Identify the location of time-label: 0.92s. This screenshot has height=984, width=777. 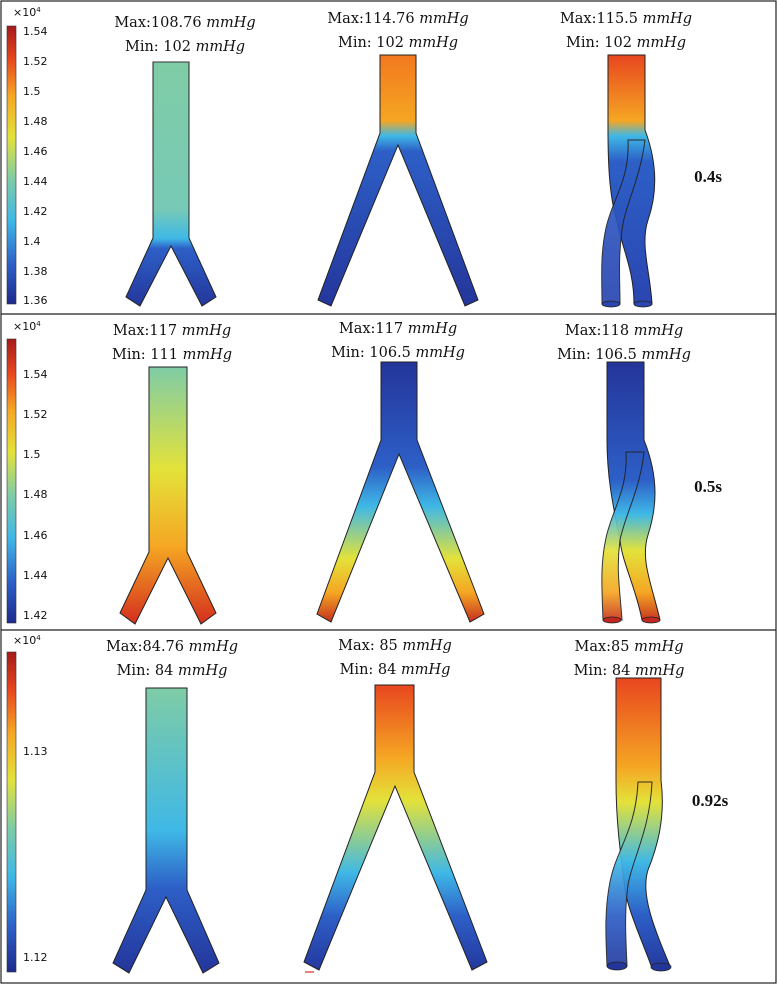
(710, 800).